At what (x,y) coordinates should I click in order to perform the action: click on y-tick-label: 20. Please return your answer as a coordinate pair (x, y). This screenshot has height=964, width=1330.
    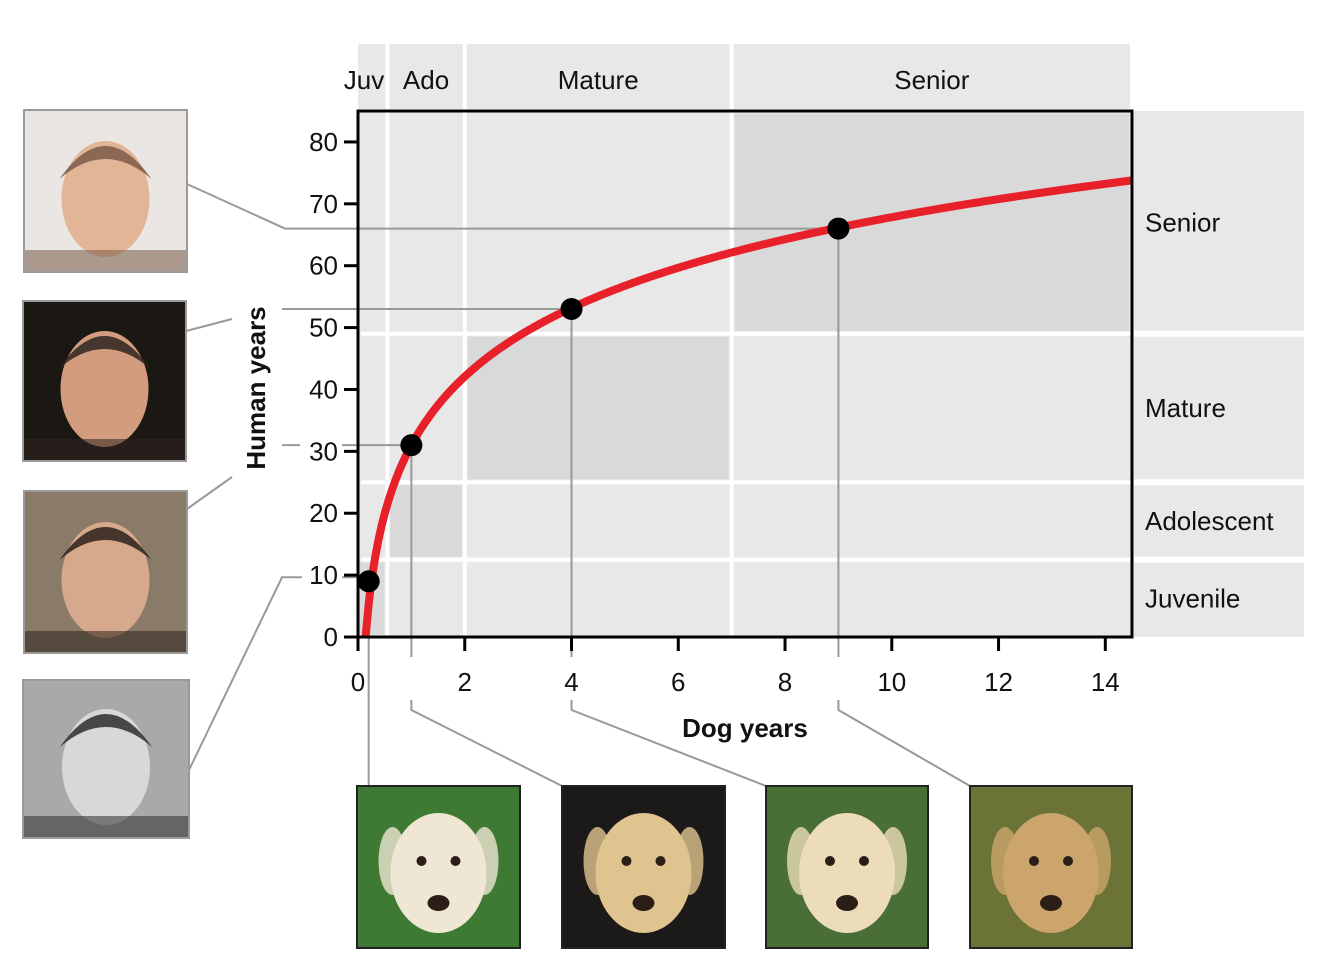
    Looking at the image, I should click on (323, 513).